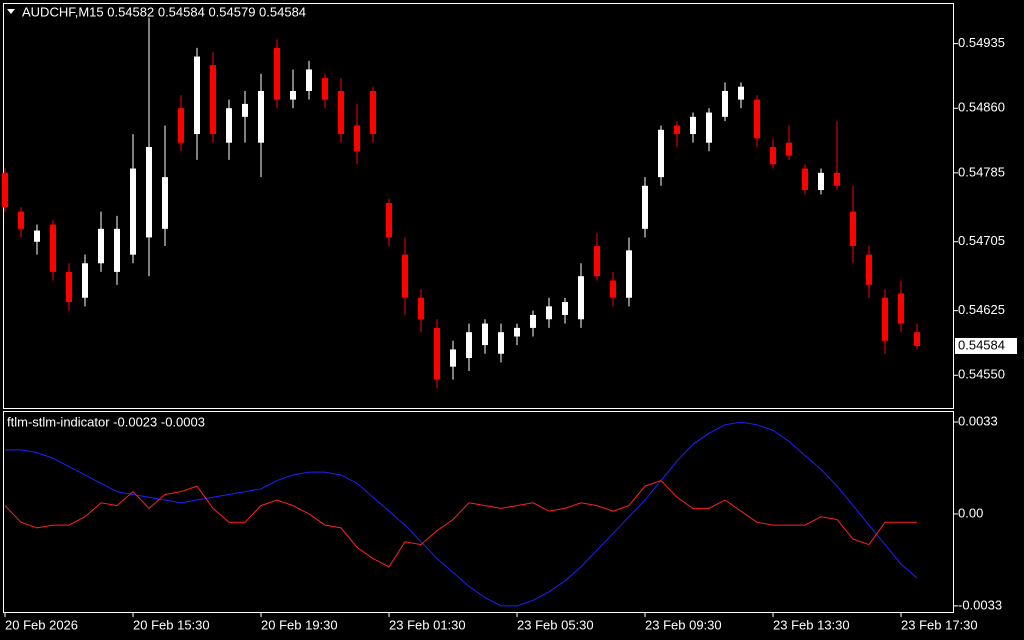 The height and width of the screenshot is (640, 1024). Describe the element at coordinates (980, 604) in the screenshot. I see `y-tick-label: -0.0033` at that location.